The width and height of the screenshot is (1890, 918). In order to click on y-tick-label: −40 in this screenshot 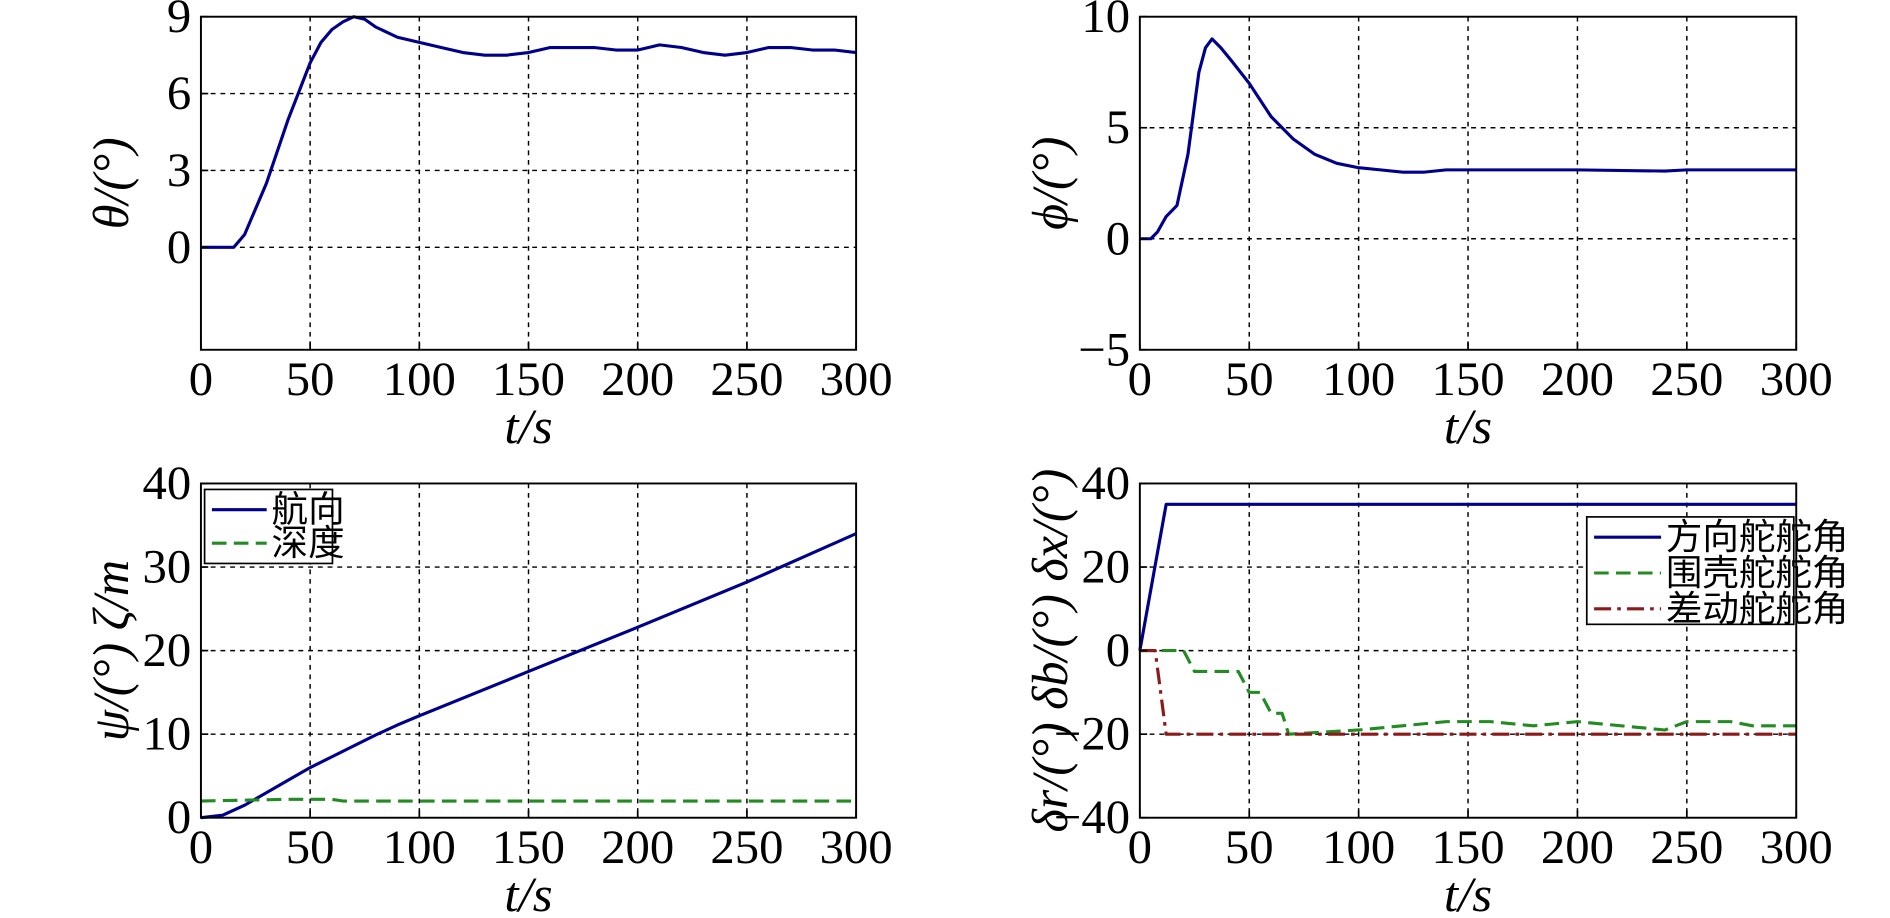, I will do `click(1092, 818)`.